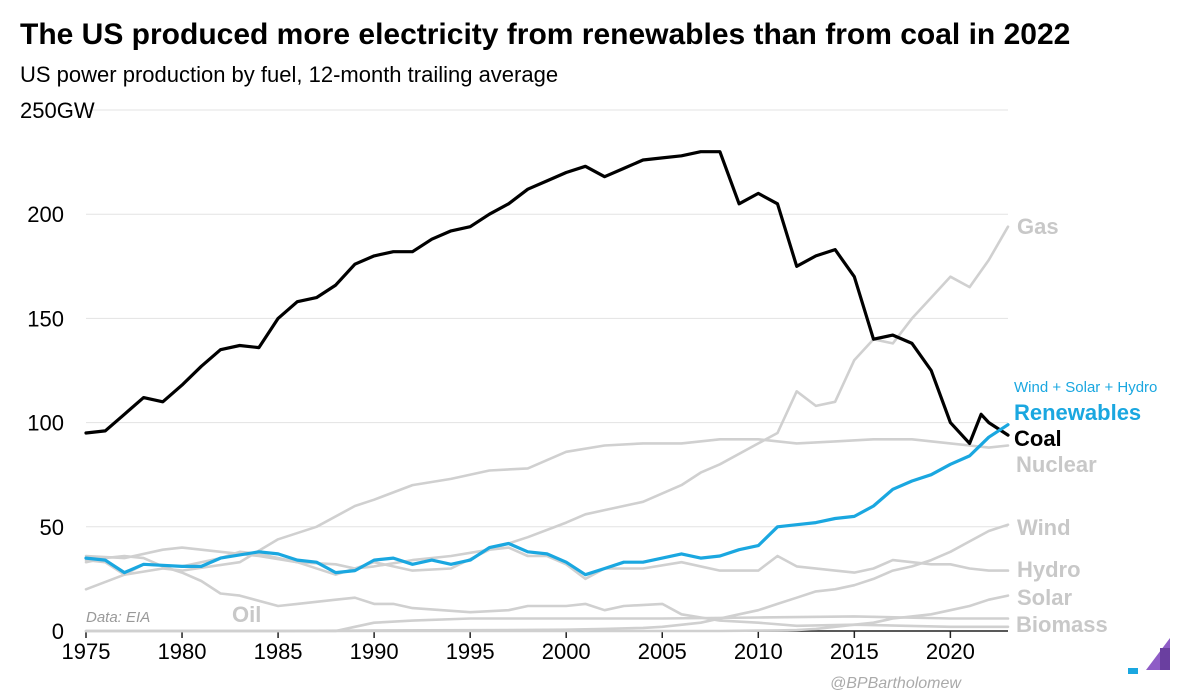  Describe the element at coordinates (182, 651) in the screenshot. I see `x-tick-label: 1980` at that location.